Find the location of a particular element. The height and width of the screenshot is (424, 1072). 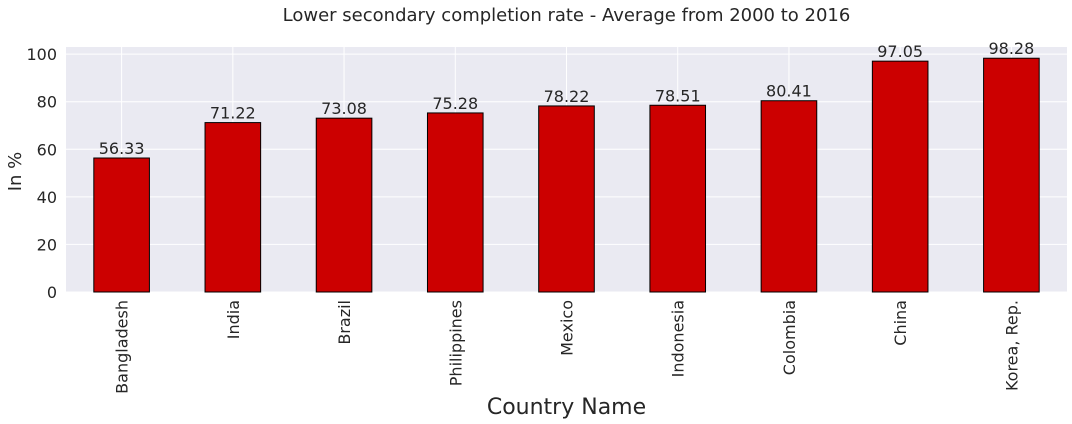

y-tick-label: 0 is located at coordinates (52, 292).